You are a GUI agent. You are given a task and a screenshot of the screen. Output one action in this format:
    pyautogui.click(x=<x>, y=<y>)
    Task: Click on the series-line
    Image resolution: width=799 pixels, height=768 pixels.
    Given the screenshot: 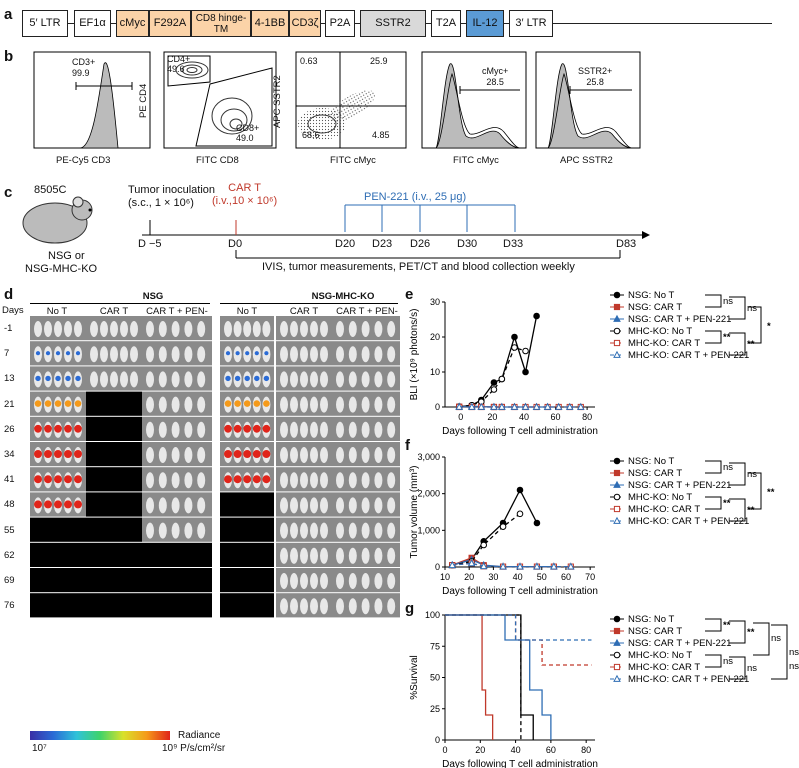 What is the action you would take?
    pyautogui.click(x=492, y=377)
    